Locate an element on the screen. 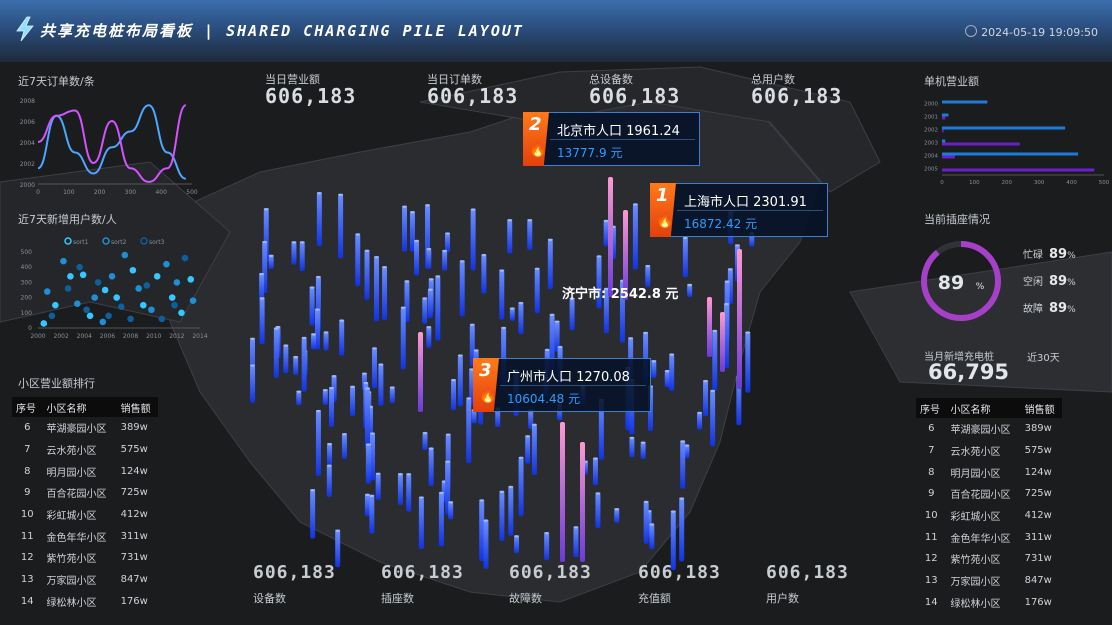  table-header: 序号 is located at coordinates (930, 410).